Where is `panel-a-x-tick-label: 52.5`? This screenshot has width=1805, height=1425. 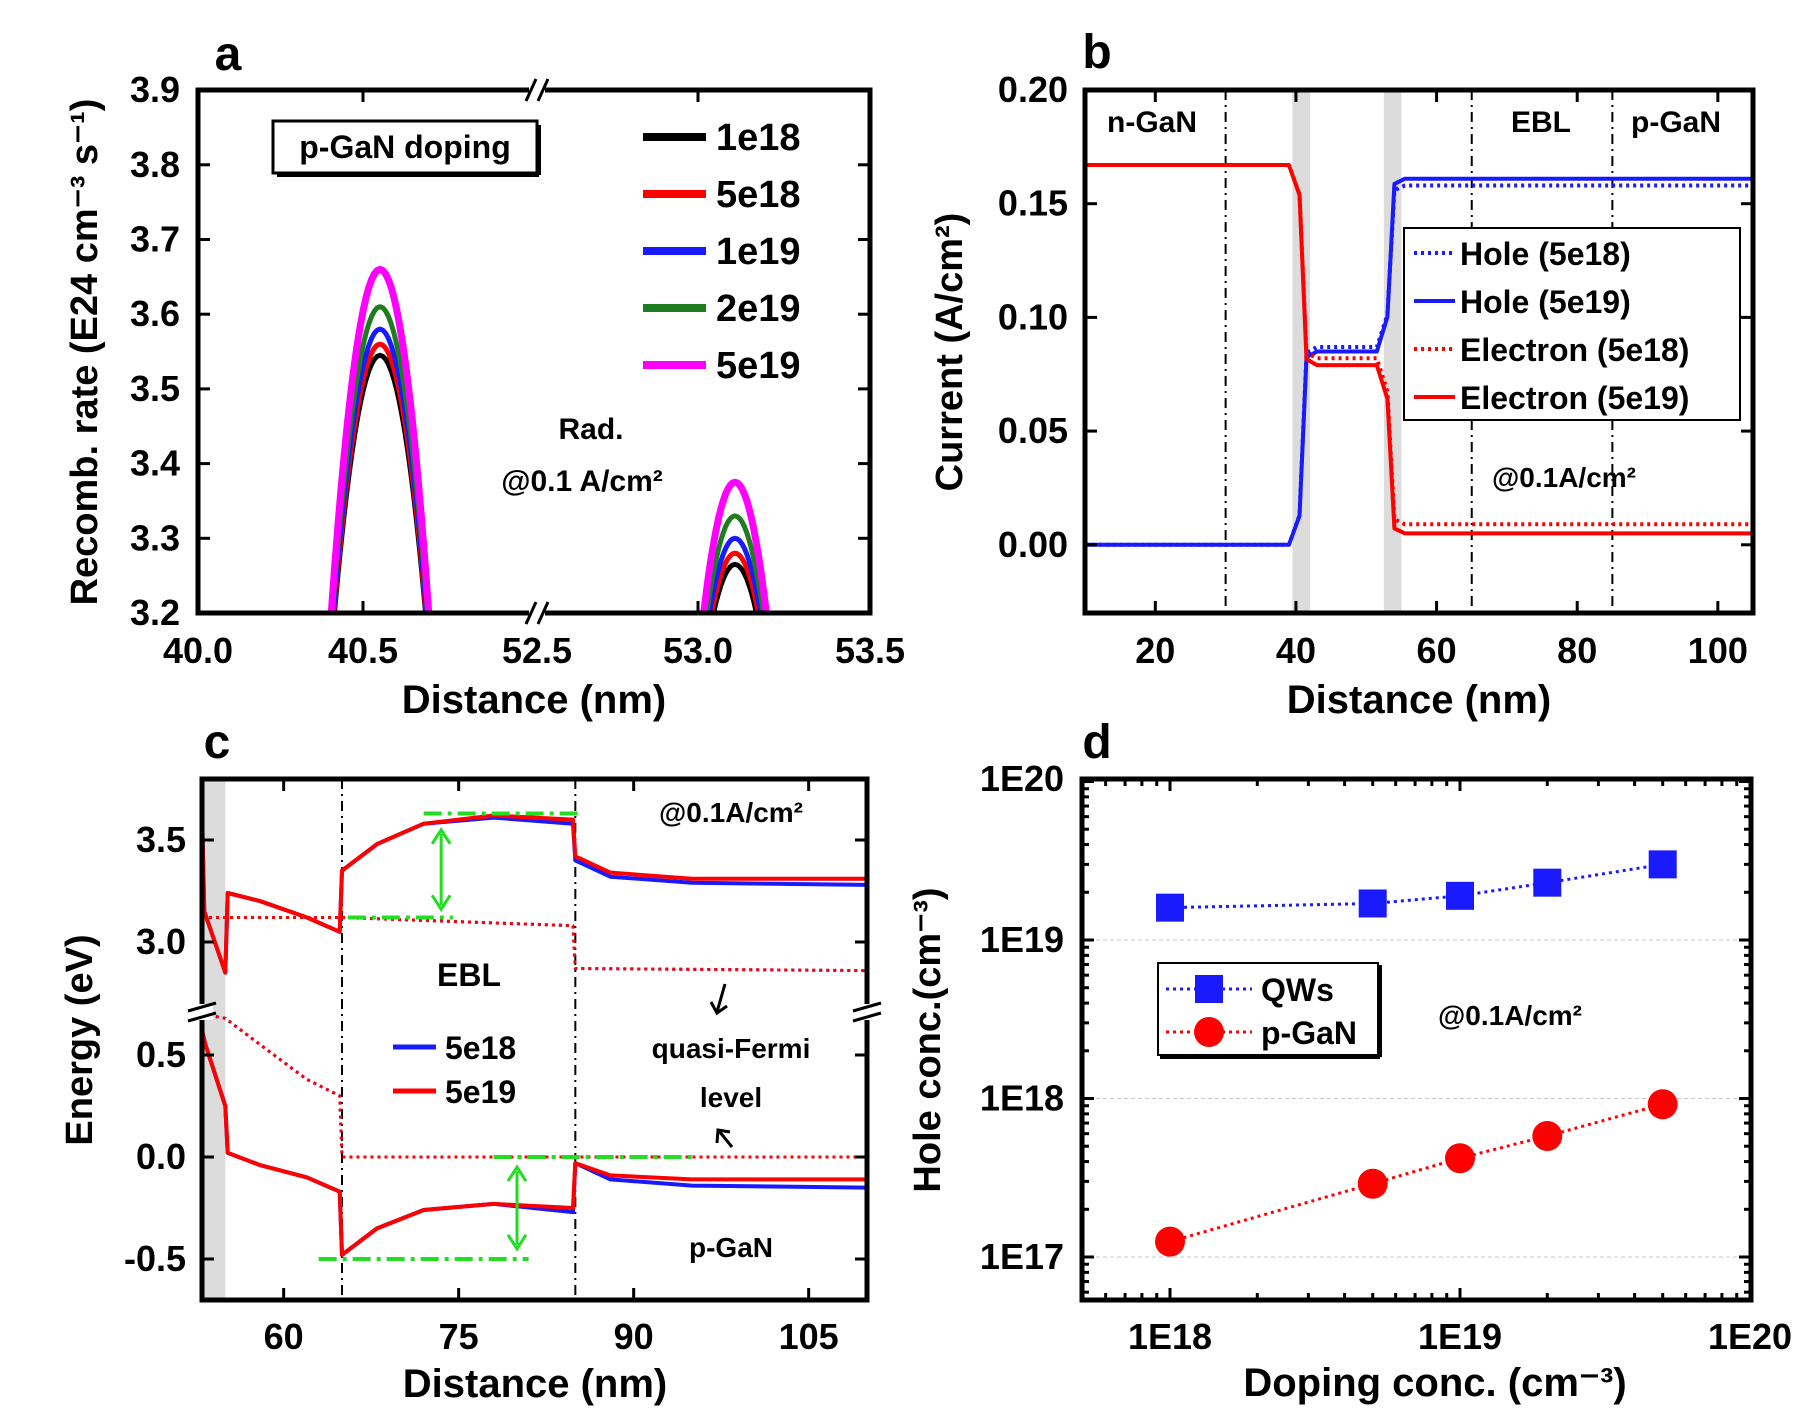 panel-a-x-tick-label: 52.5 is located at coordinates (537, 650).